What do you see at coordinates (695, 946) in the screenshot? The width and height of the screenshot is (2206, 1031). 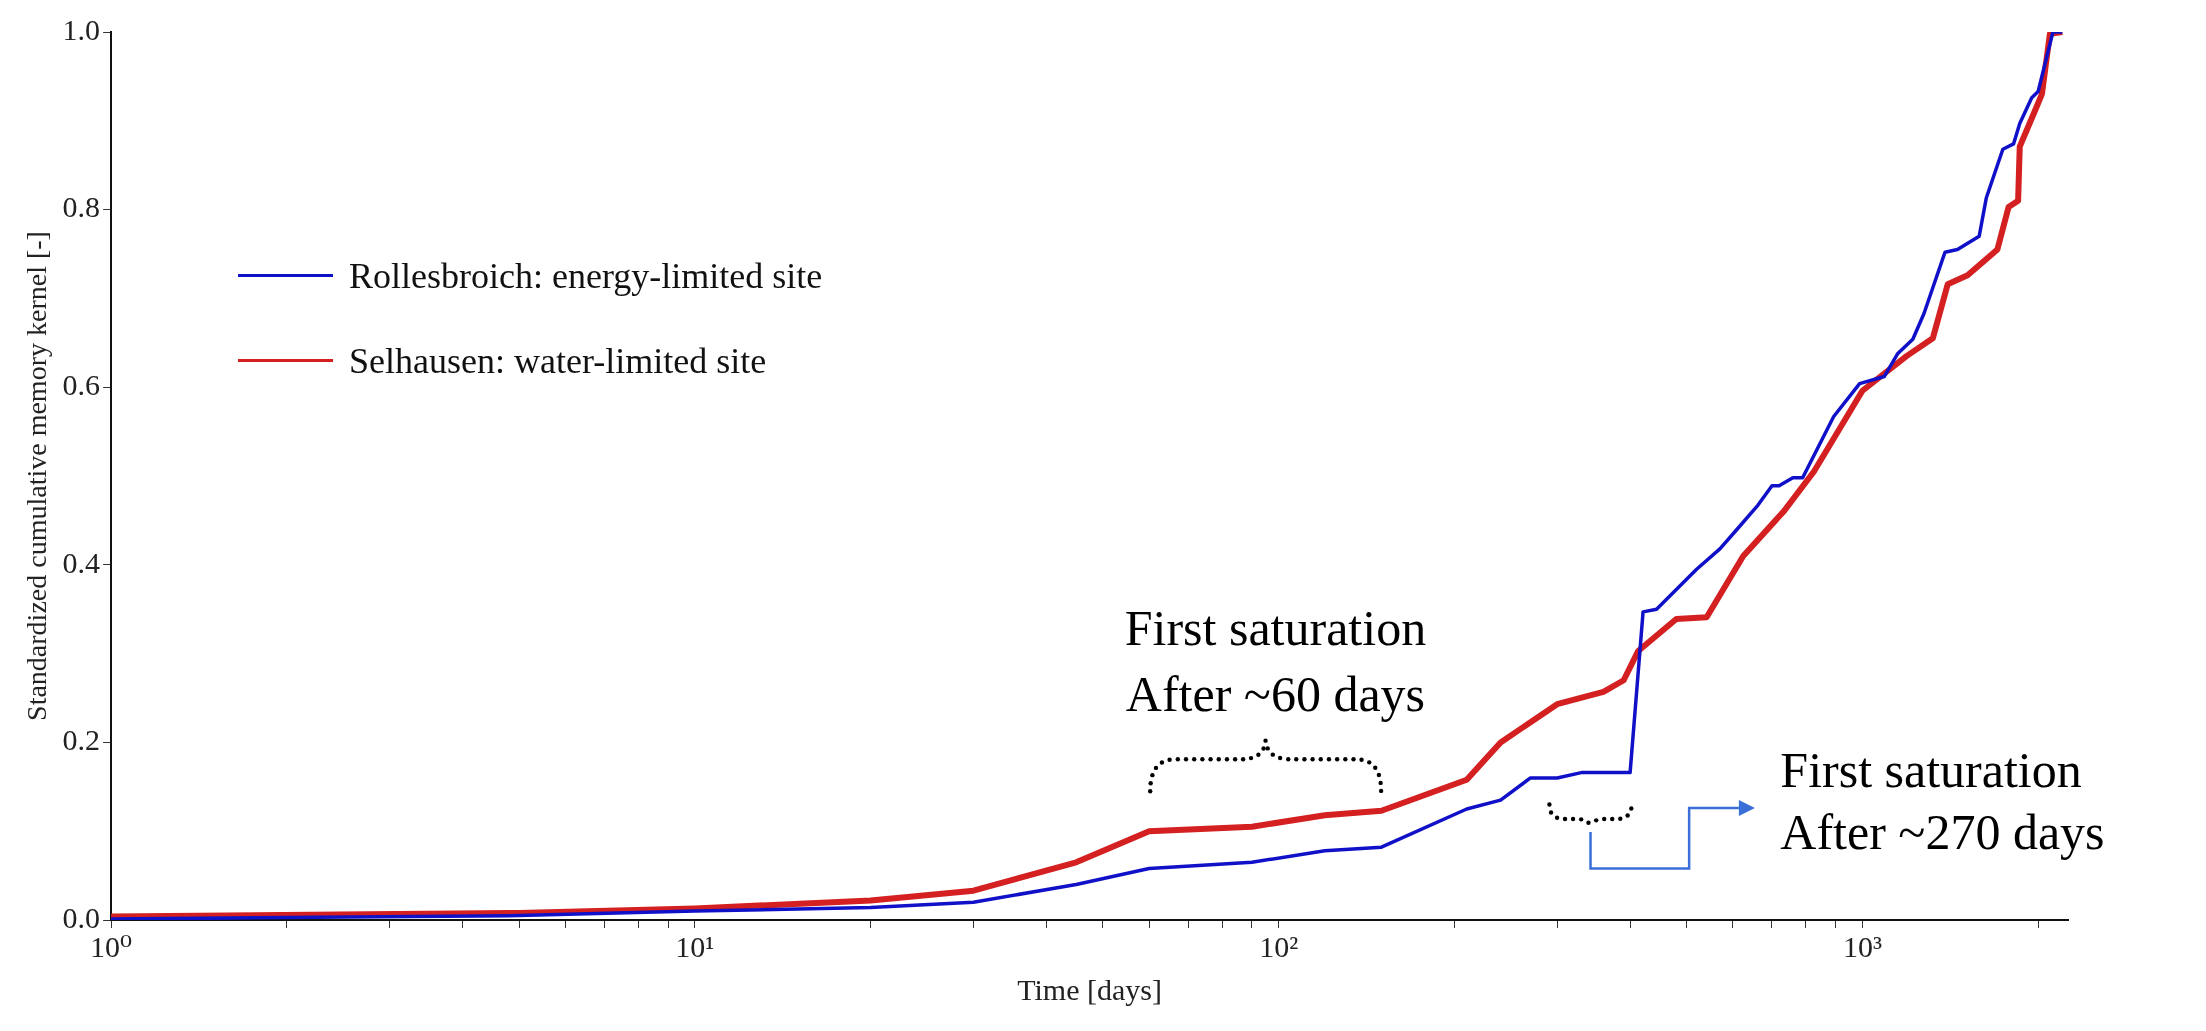 I see `x-tick-label: 10¹` at bounding box center [695, 946].